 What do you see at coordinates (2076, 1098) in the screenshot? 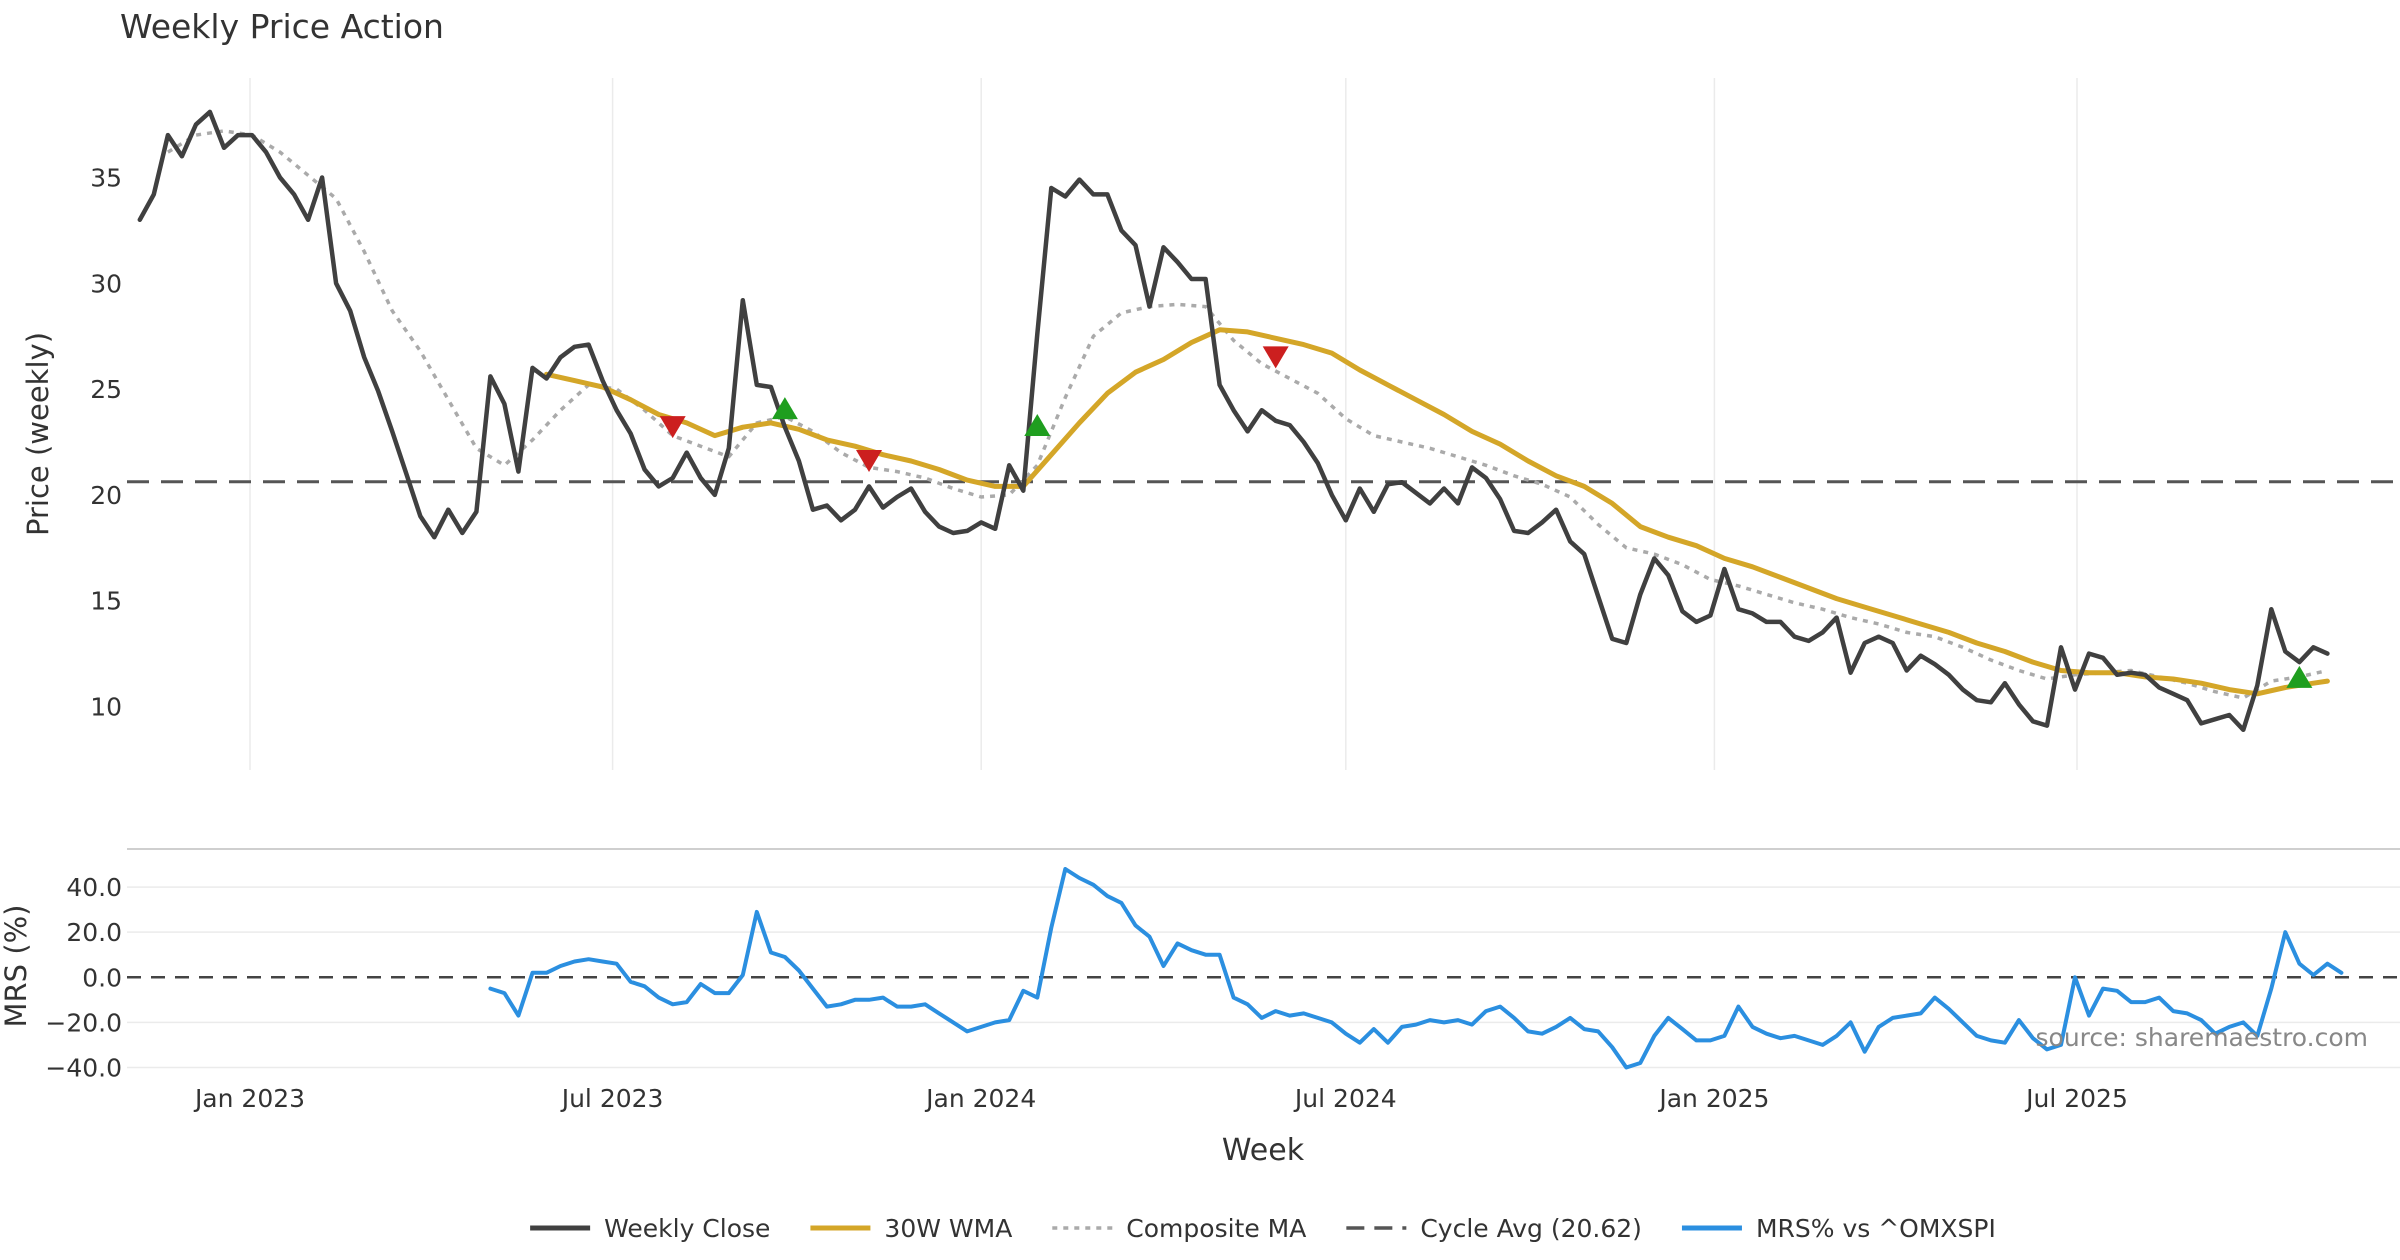
I see `x-tick-5: Jul 2025` at bounding box center [2076, 1098].